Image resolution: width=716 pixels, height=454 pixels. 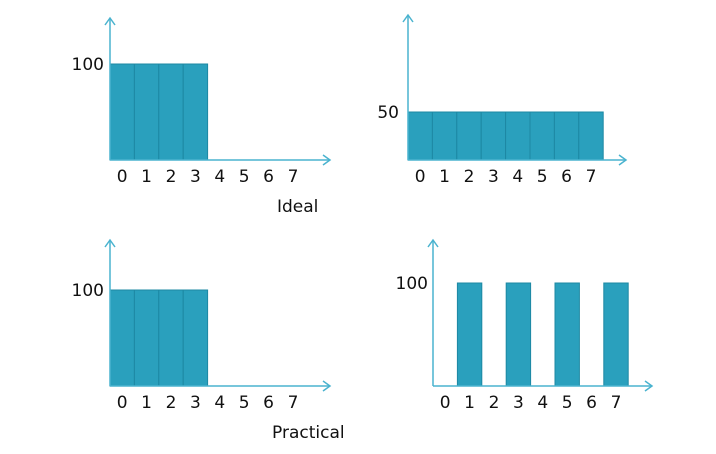 I want to click on chart-3: 0 1 2 3 4 5 6 7 100, so click(x=202, y=325).